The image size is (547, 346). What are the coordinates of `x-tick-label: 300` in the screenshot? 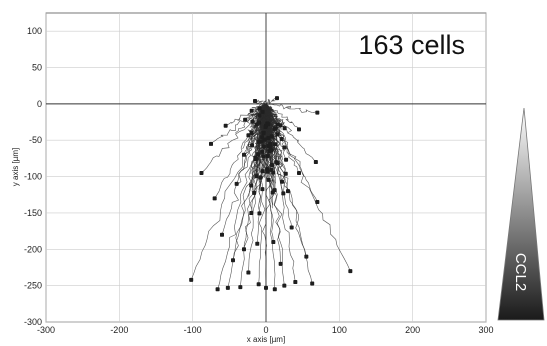 It's located at (485, 330).